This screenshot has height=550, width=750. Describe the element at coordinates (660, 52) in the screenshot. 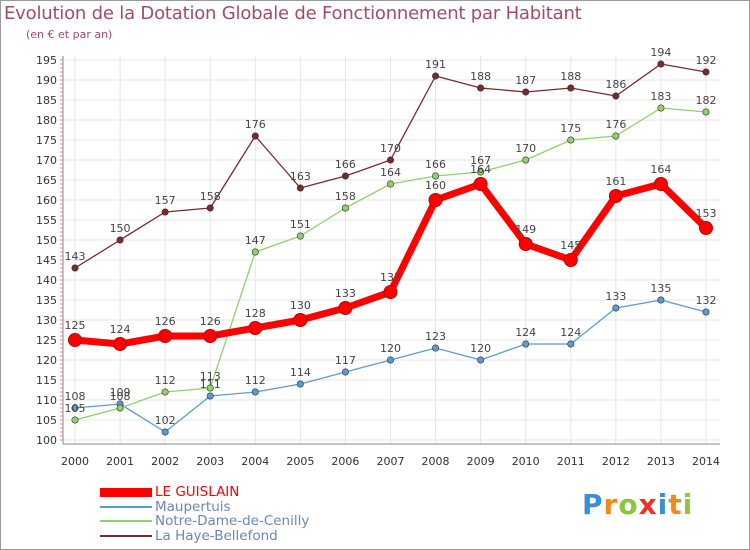

I see `data-label-la_haye: 194` at that location.